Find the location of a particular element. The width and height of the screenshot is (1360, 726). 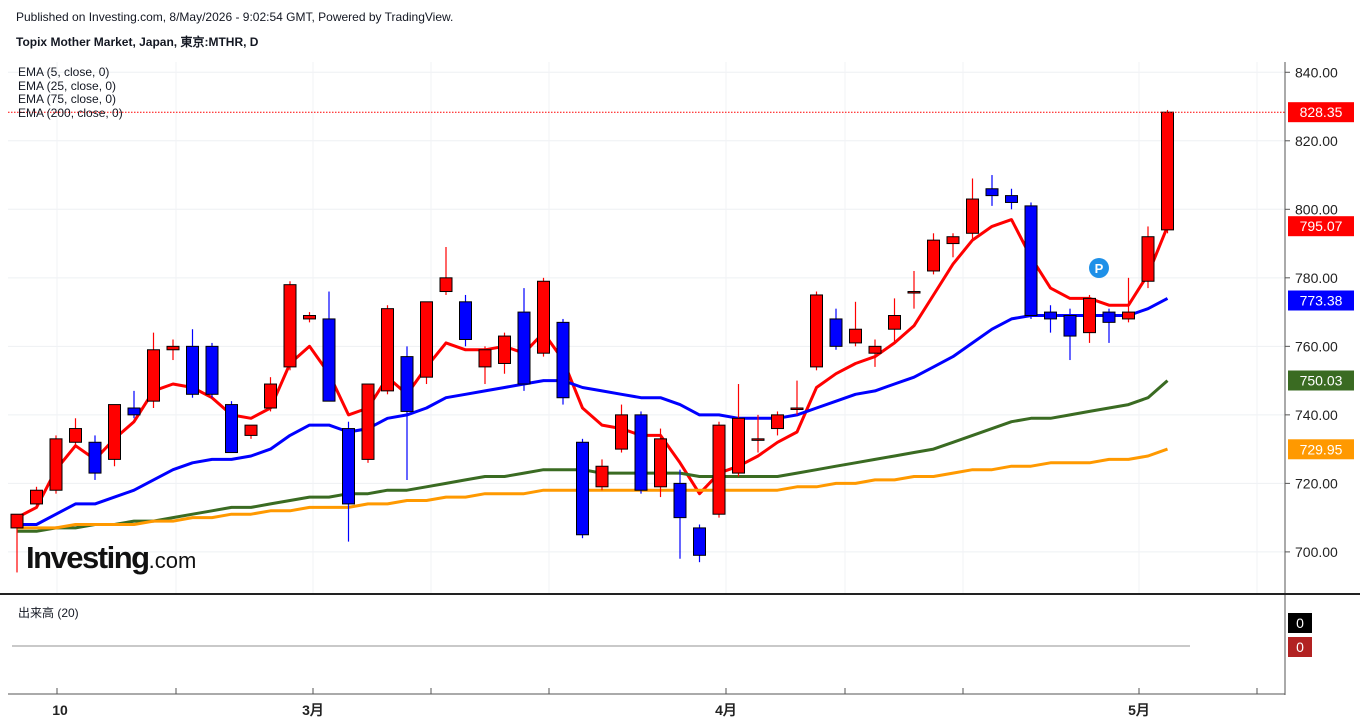

p-marker: P is located at coordinates (1099, 268).